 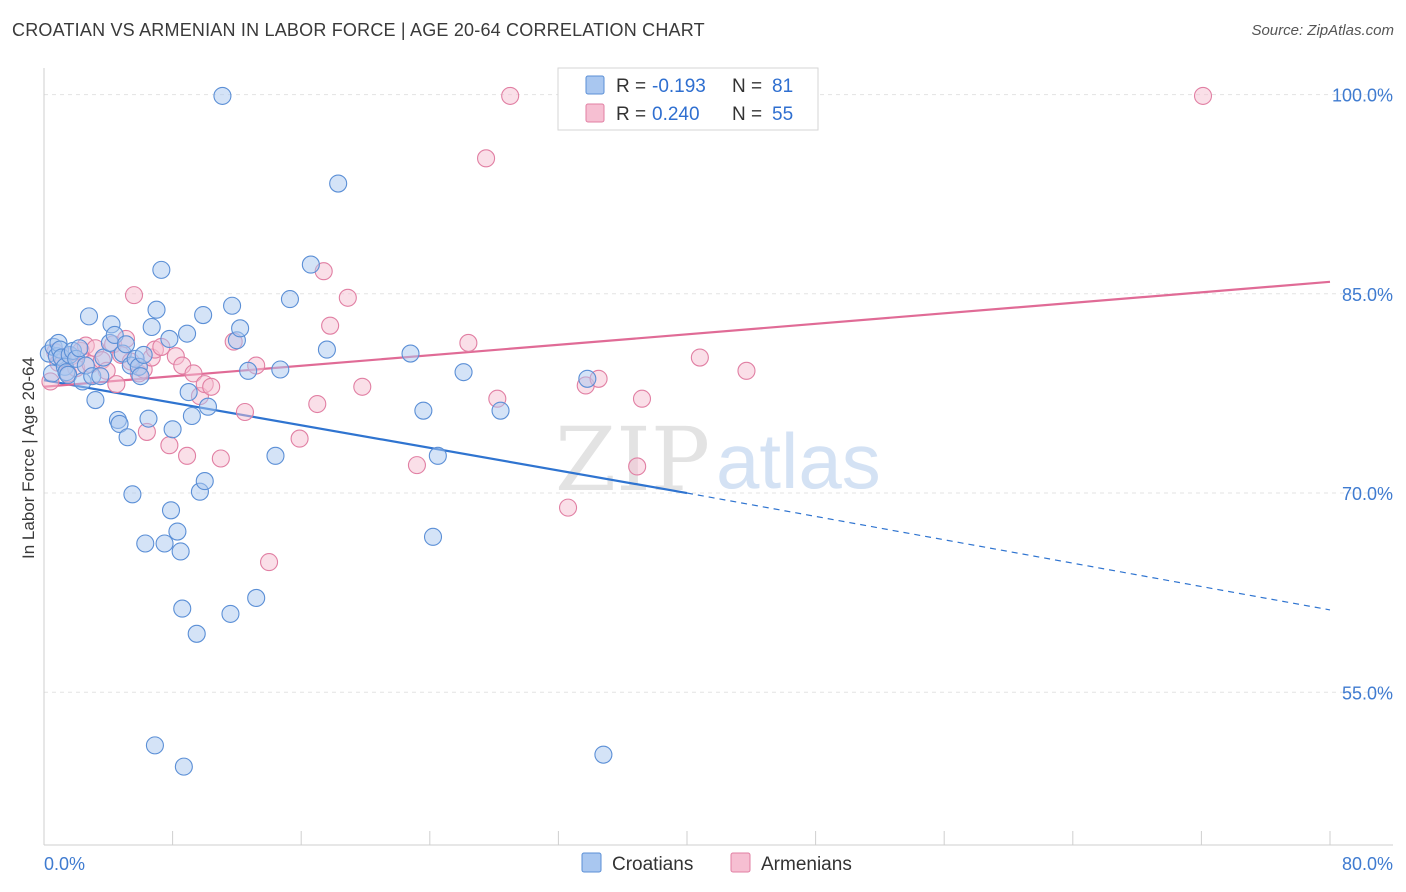 What do you see at coordinates (631, 114) in the screenshot?
I see `legend-r-label-armenians: R =` at bounding box center [631, 114].